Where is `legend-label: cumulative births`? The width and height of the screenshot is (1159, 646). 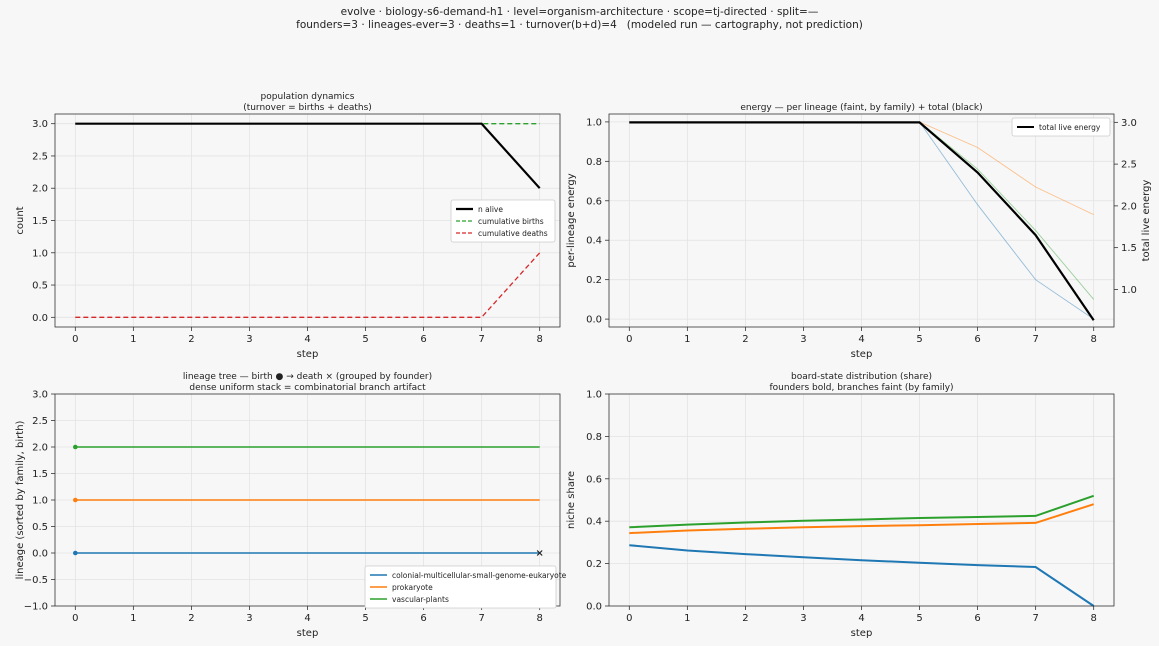
legend-label: cumulative births is located at coordinates (511, 221).